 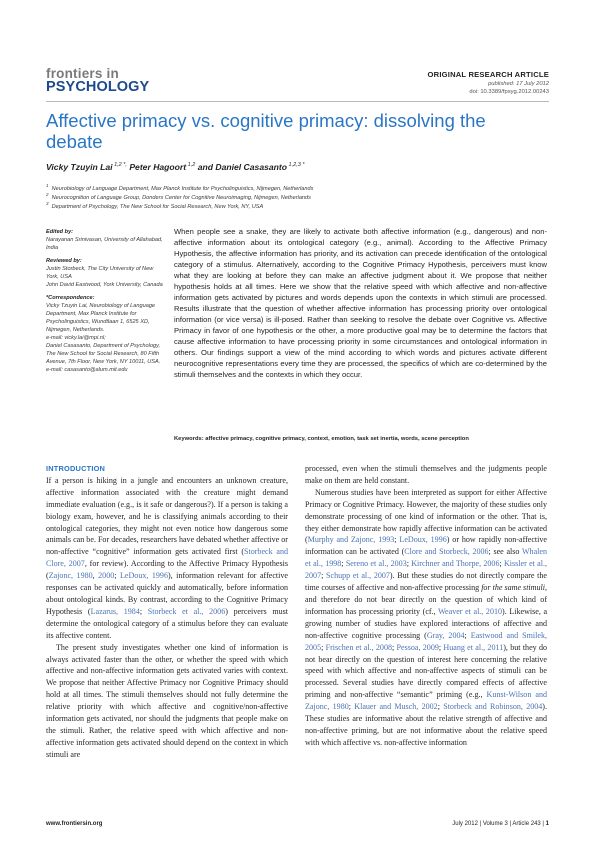 What do you see at coordinates (509, 91) in the screenshot?
I see `doi: doi: 10.3389/fpsyg.2012.00243` at bounding box center [509, 91].